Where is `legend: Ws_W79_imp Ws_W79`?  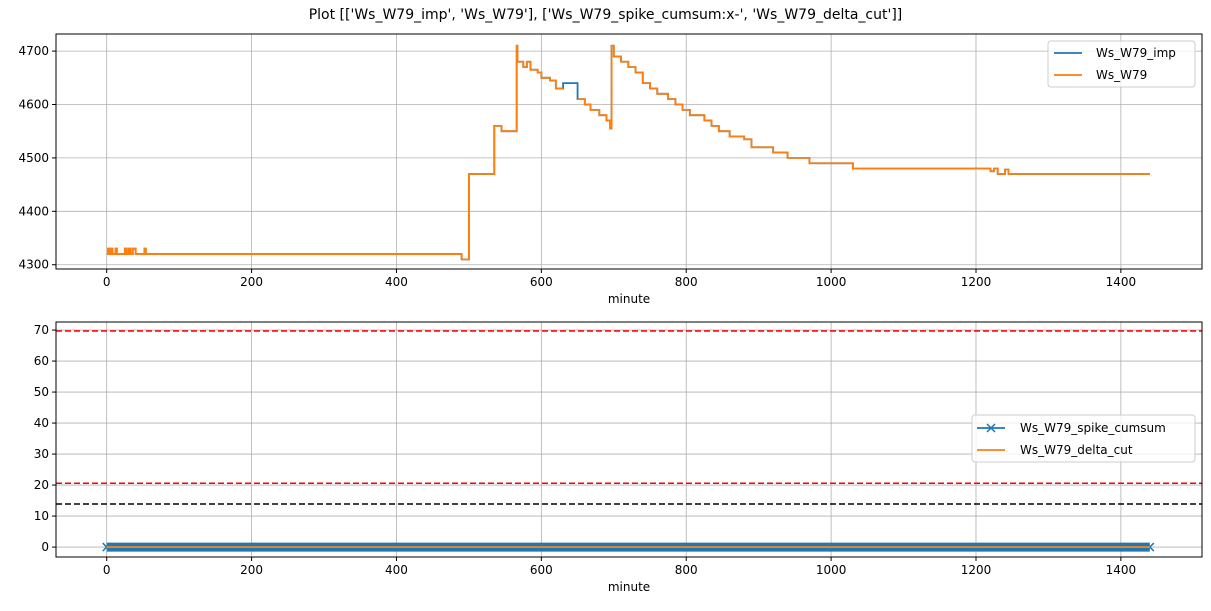
legend: Ws_W79_imp Ws_W79 is located at coordinates (1121, 64).